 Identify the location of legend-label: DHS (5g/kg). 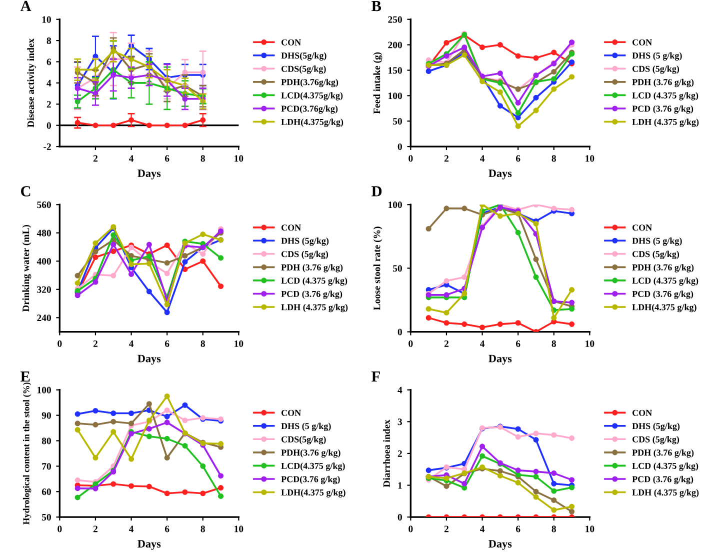
(656, 427).